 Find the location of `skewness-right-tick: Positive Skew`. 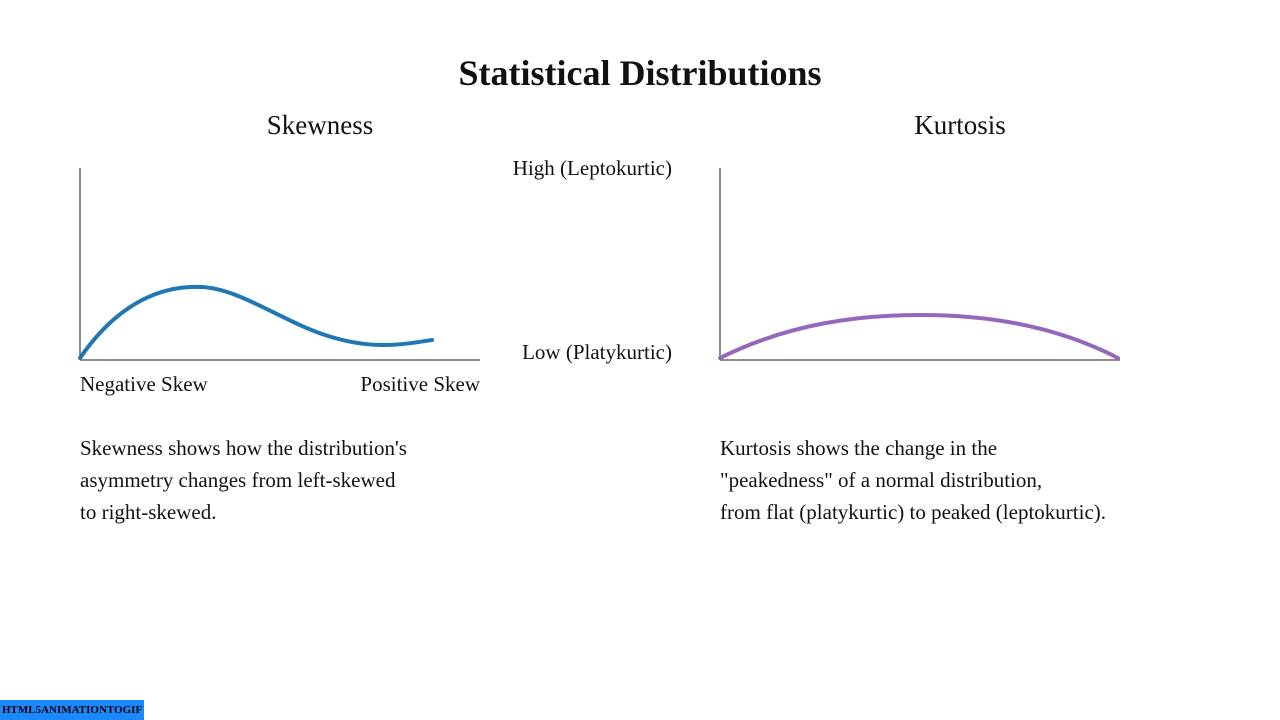

skewness-right-tick: Positive Skew is located at coordinates (420, 384).